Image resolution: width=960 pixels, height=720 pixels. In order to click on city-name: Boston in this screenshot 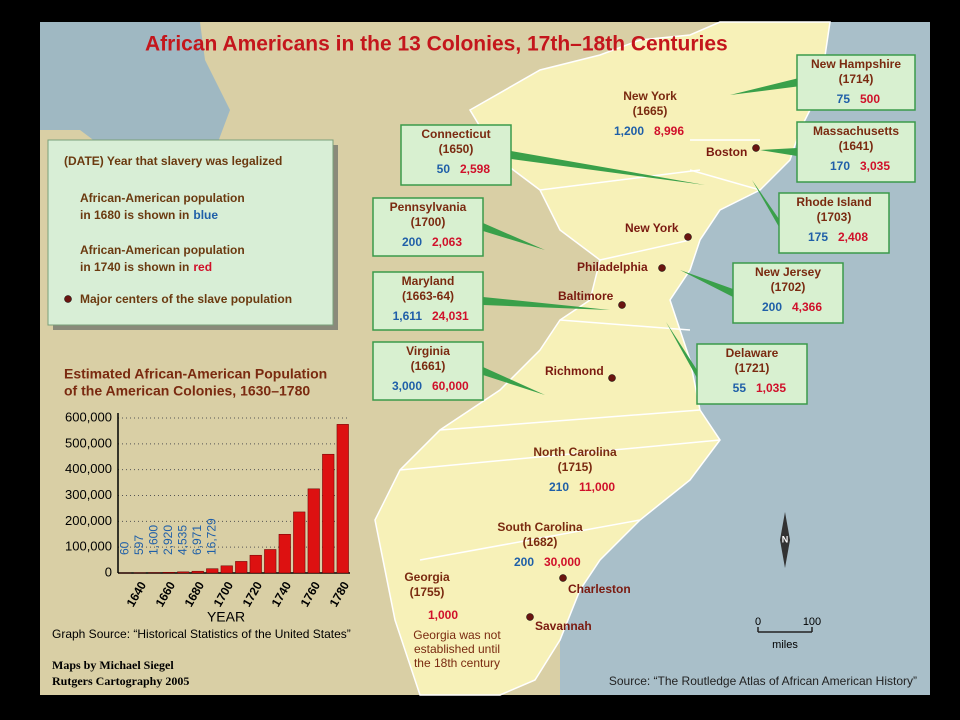, I will do `click(726, 152)`.